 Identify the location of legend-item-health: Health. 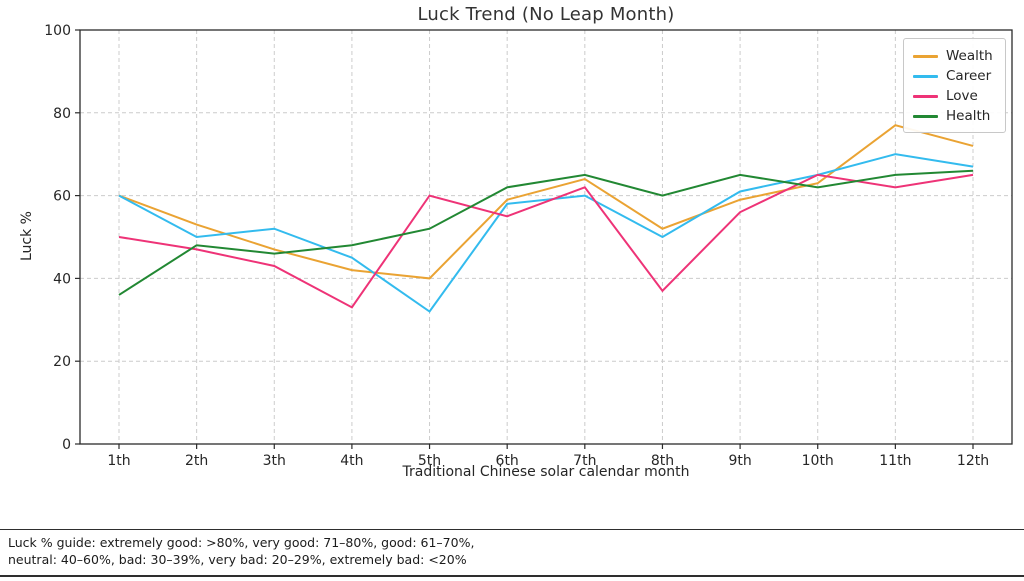
(954, 116).